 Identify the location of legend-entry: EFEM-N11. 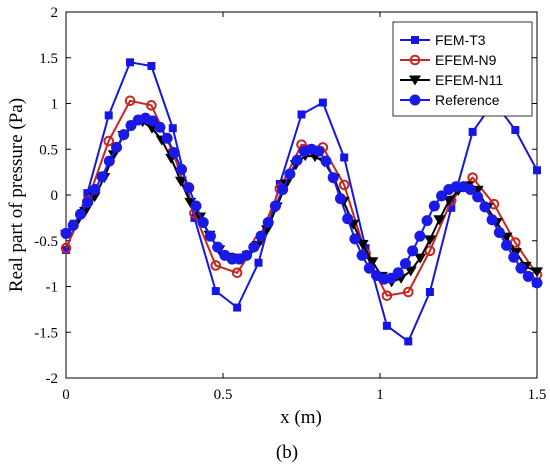
(451, 80).